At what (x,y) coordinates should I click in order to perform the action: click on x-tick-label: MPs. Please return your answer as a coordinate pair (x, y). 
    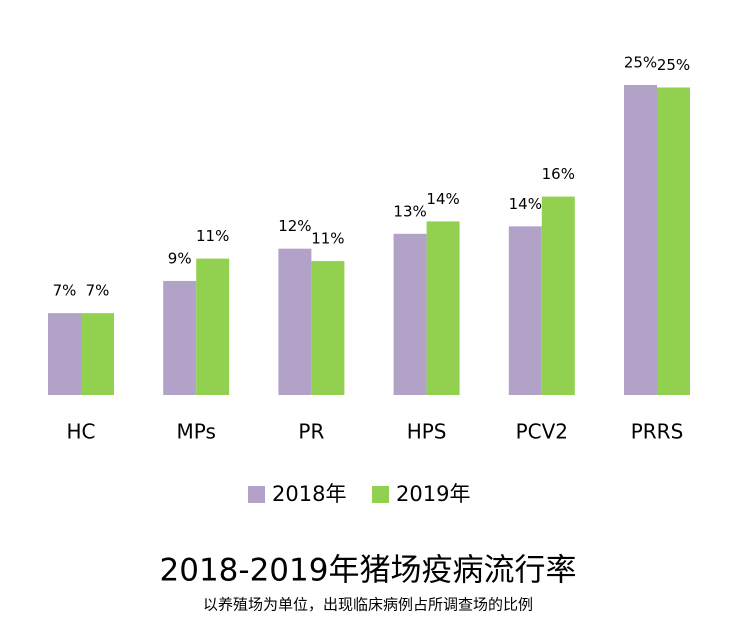
    Looking at the image, I should click on (196, 432).